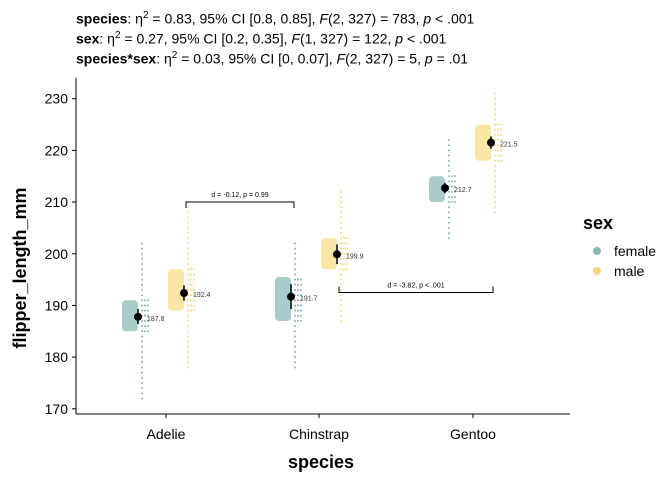  Describe the element at coordinates (491, 142) in the screenshot. I see `mean-point-male` at that location.